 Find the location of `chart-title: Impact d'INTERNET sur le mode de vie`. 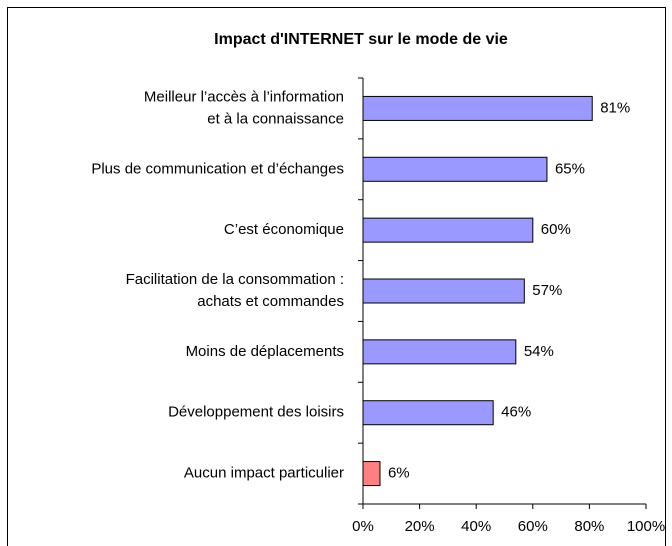

chart-title: Impact d'INTERNET sur le mode de vie is located at coordinates (361, 39).